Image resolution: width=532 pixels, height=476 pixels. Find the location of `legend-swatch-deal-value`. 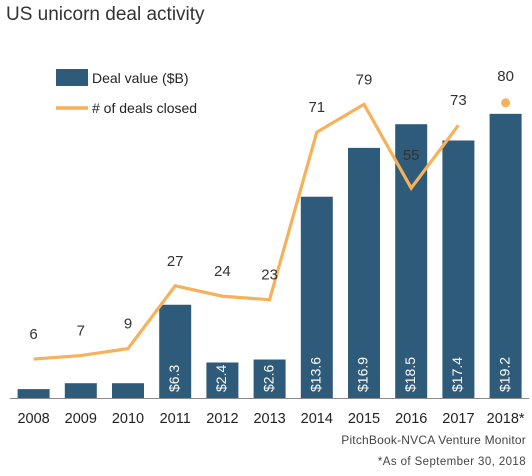

legend-swatch-deal-value is located at coordinates (72, 77).